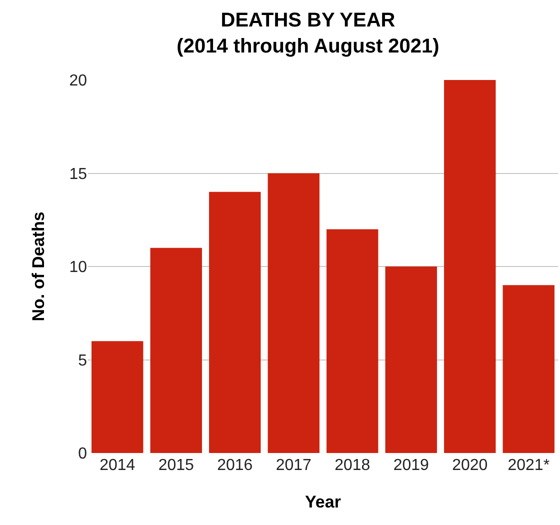 This screenshot has width=560, height=525. I want to click on y-tick-label: 0, so click(83, 454).